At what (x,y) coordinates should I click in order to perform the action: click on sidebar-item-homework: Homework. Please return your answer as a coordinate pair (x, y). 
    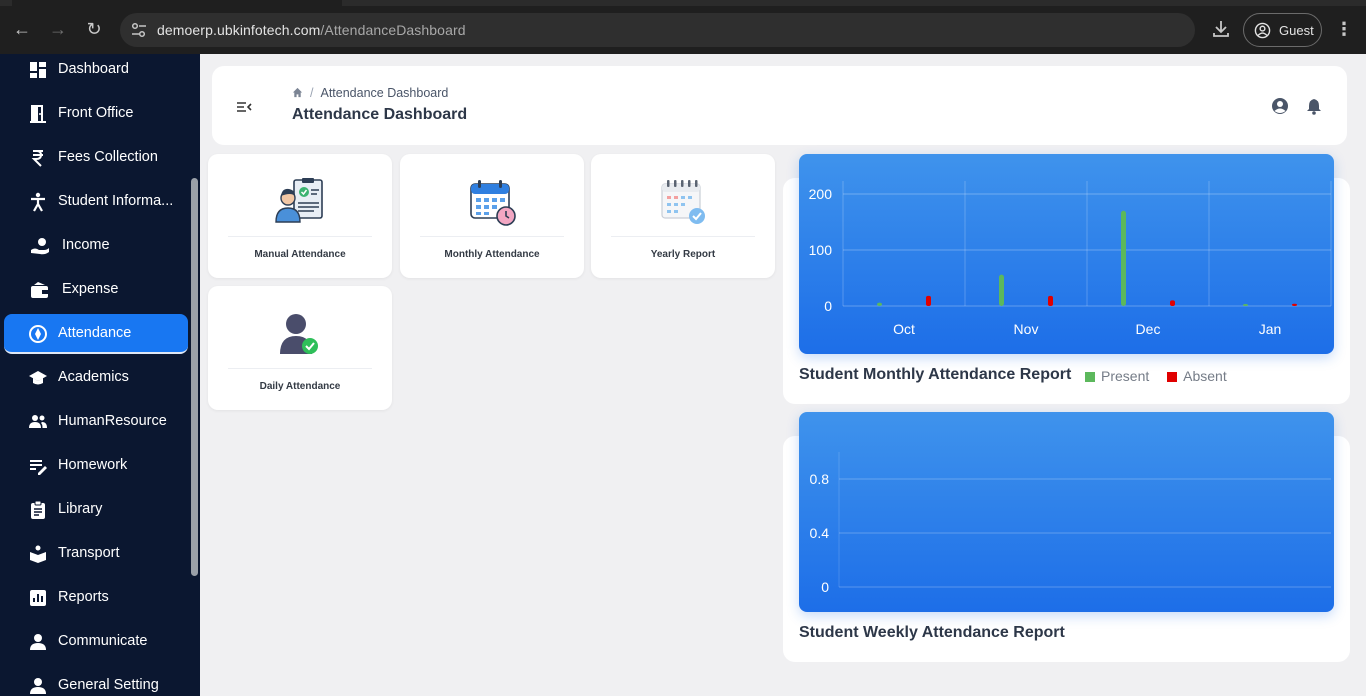
    Looking at the image, I should click on (96, 466).